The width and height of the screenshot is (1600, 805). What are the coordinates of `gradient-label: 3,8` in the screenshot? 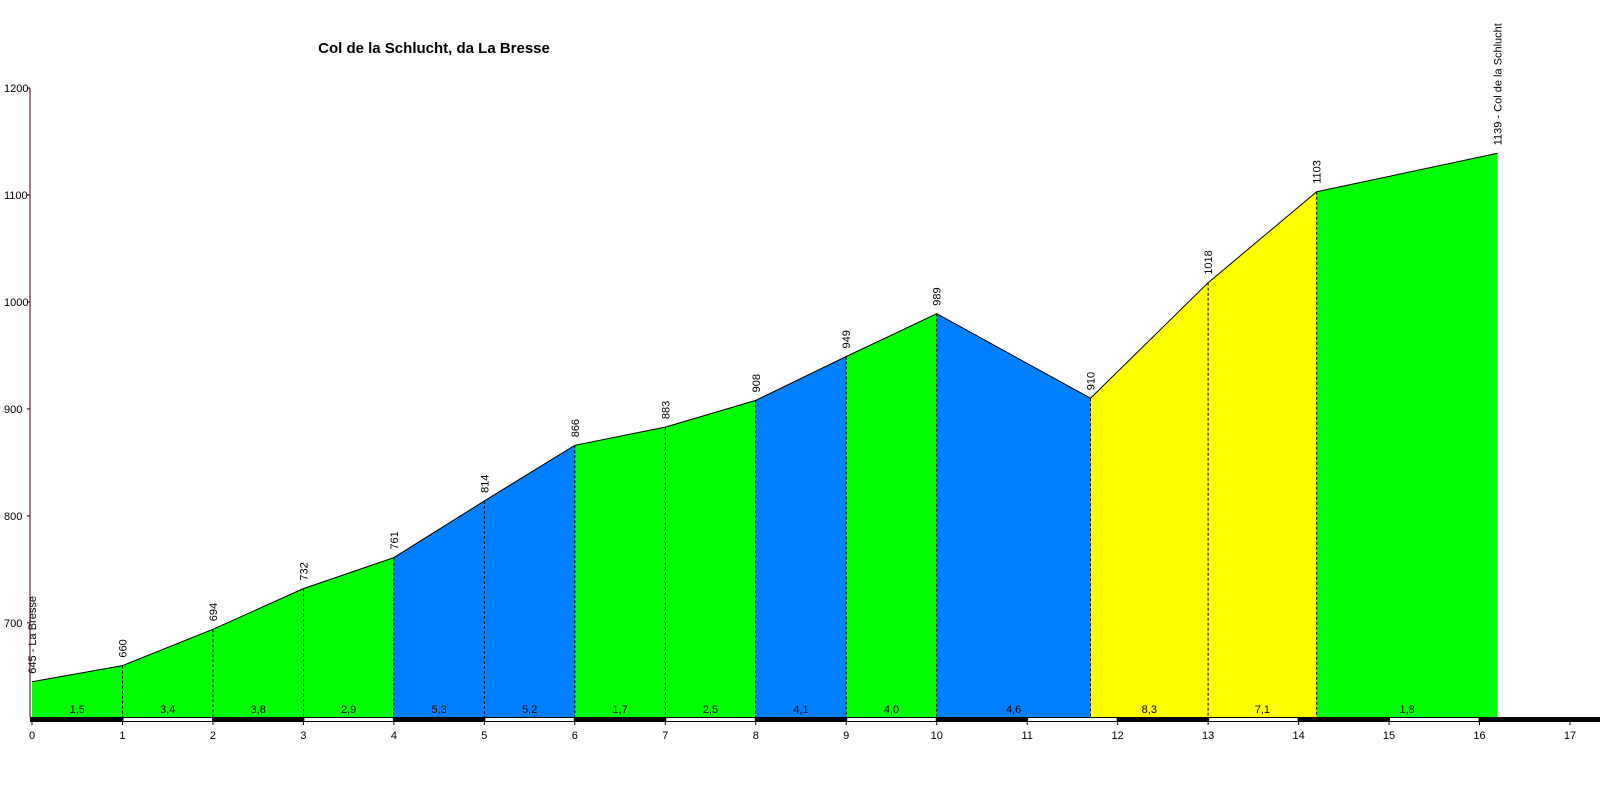 It's located at (258, 710).